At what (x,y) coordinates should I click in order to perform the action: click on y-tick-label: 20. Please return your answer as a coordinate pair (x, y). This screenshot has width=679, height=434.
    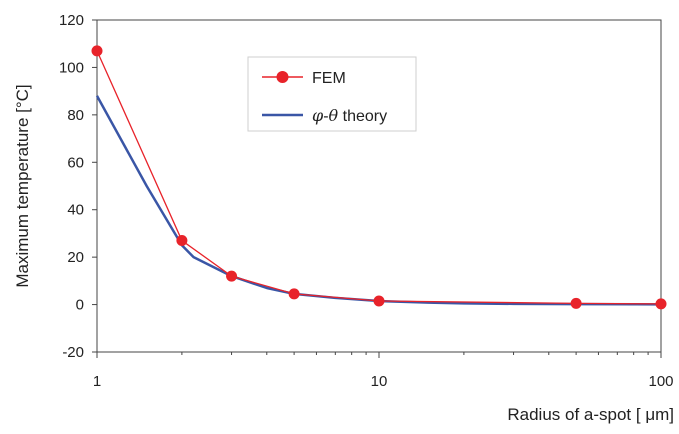
    Looking at the image, I should click on (75, 257).